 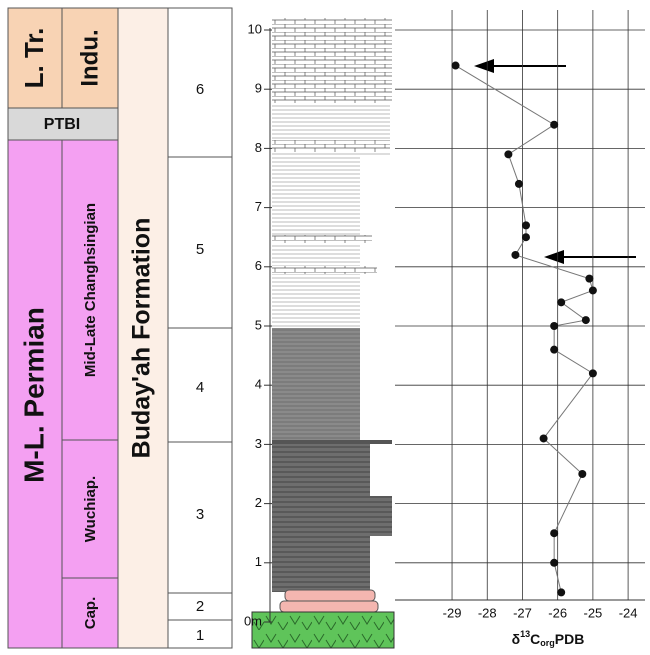 What do you see at coordinates (487, 612) in the screenshot?
I see `x-tick-label: -28` at bounding box center [487, 612].